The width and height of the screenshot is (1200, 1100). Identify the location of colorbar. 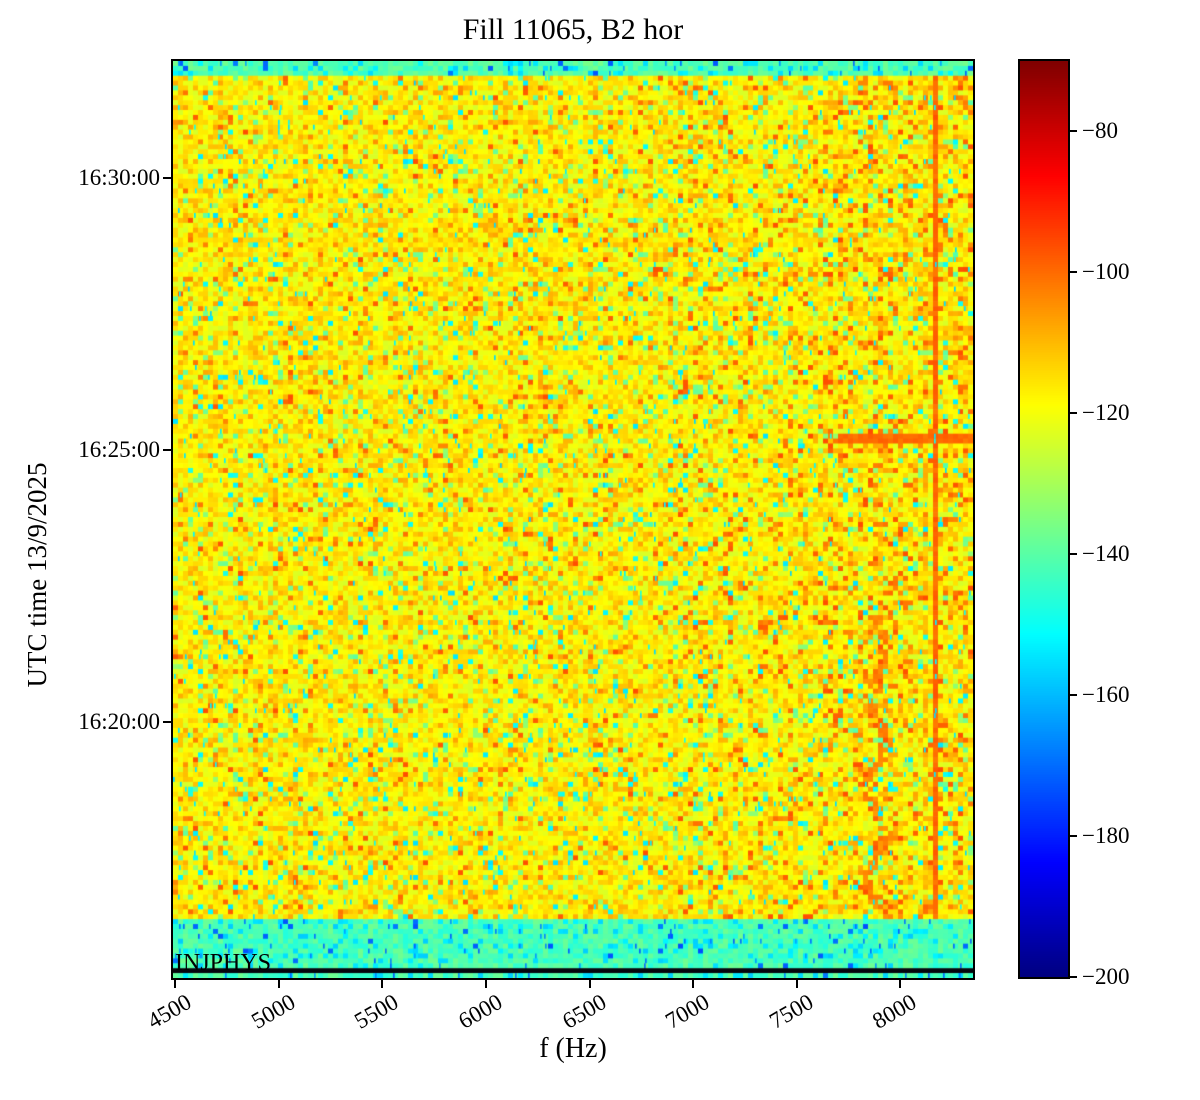
(1044, 519).